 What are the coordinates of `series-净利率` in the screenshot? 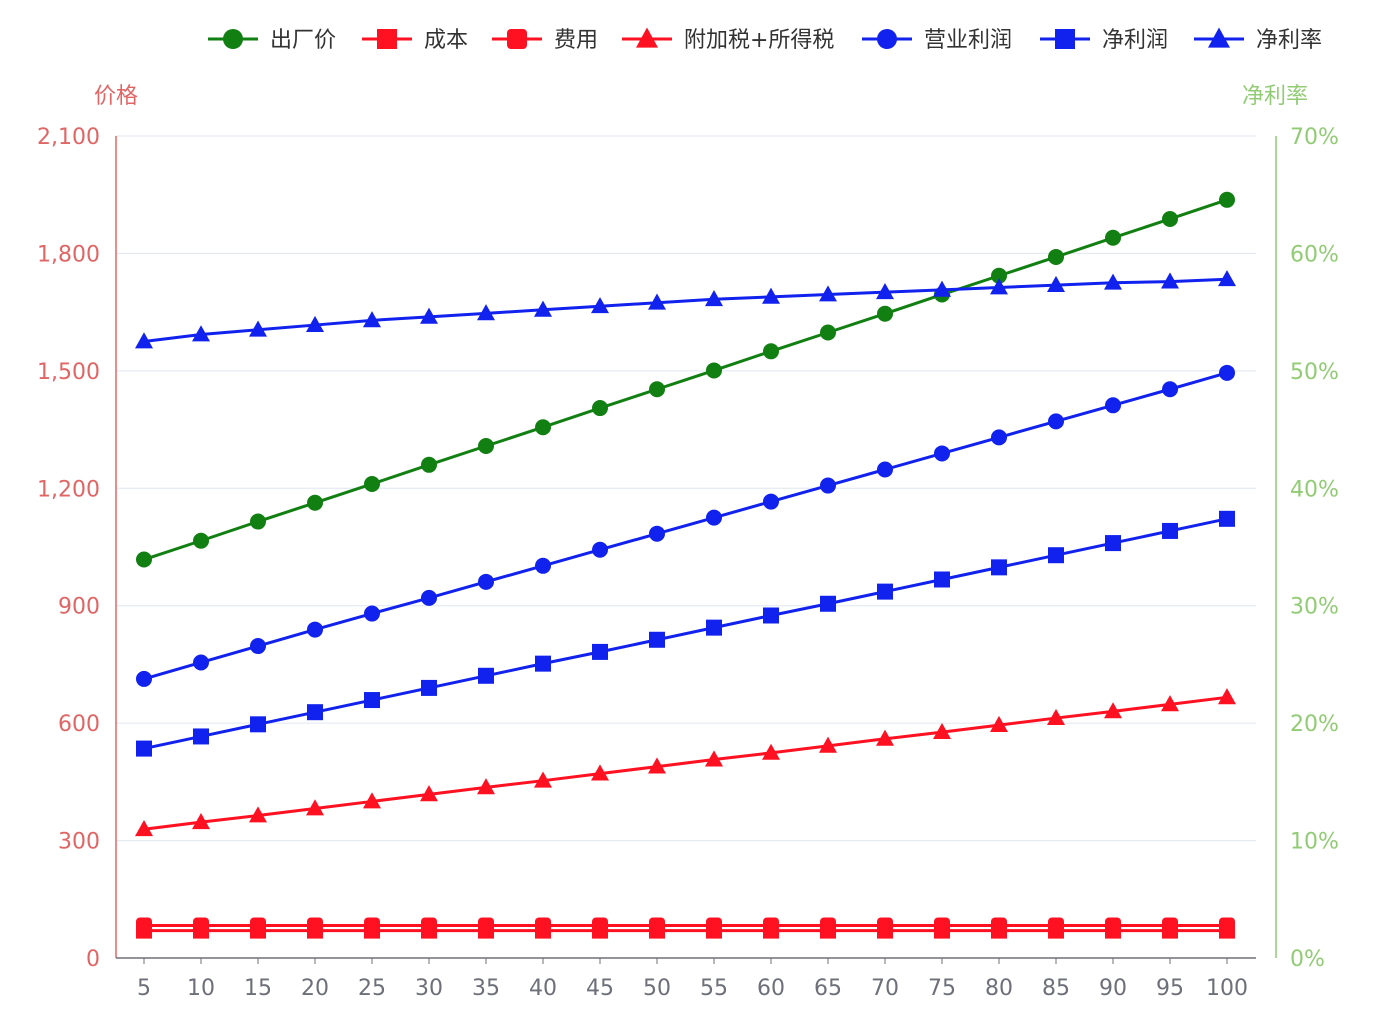 It's located at (685, 309).